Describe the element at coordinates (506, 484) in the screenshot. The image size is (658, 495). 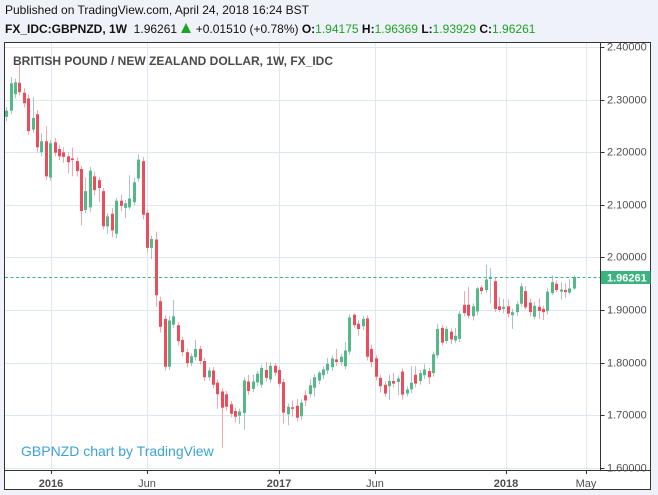
I see `svg-text: 2018` at that location.